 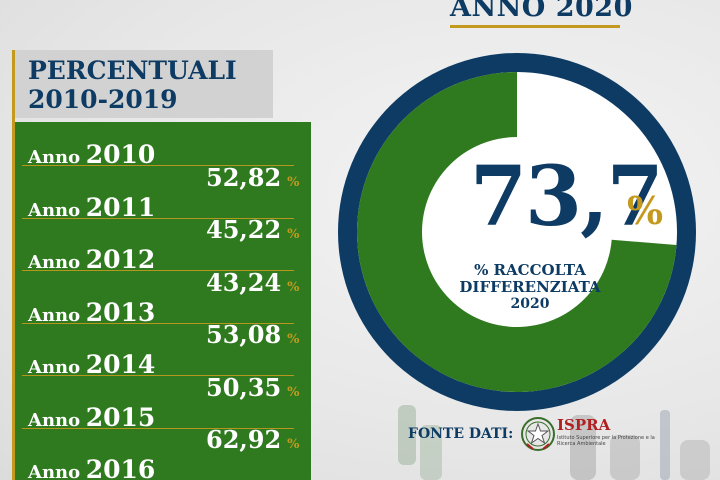 What do you see at coordinates (244, 387) in the screenshot?
I see `row-value-number: 50,35` at bounding box center [244, 387].